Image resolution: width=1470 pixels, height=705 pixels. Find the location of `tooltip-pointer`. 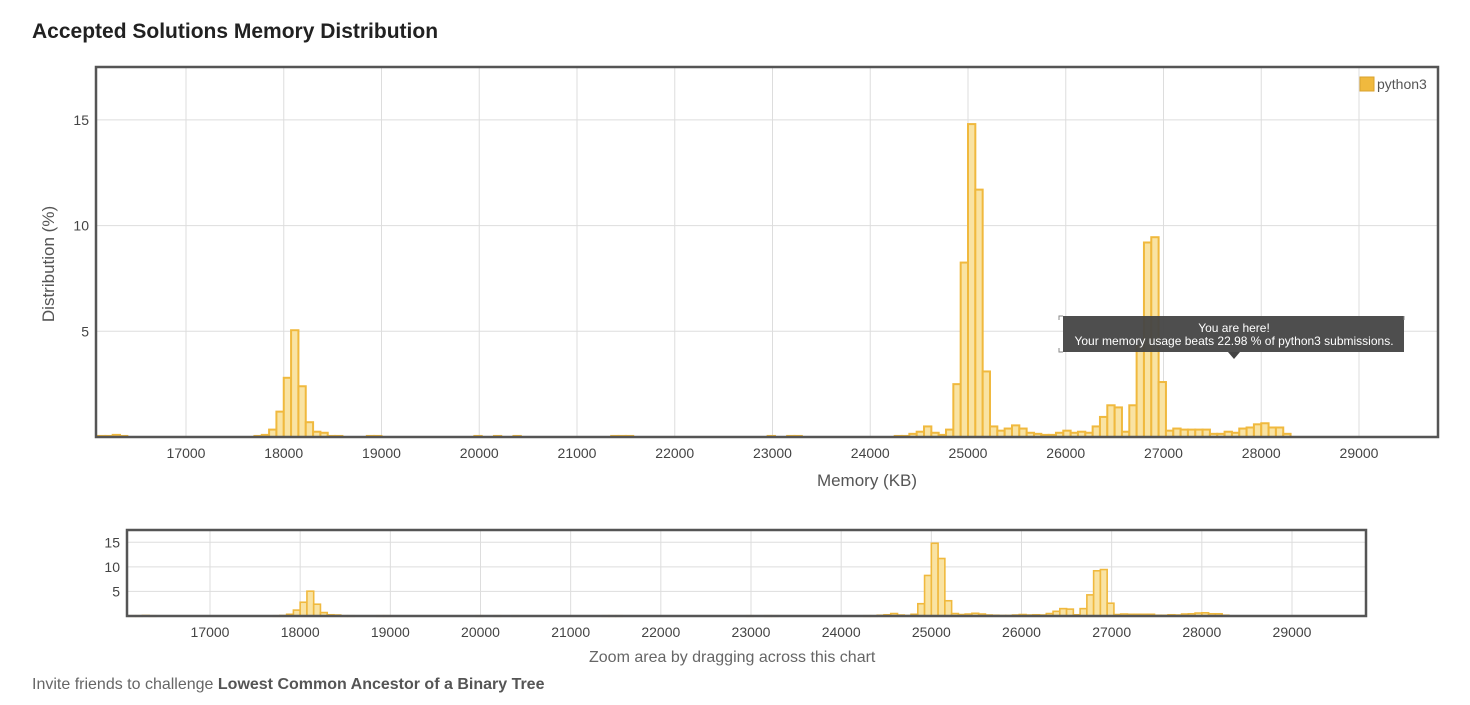

tooltip-pointer is located at coordinates (1234, 355).